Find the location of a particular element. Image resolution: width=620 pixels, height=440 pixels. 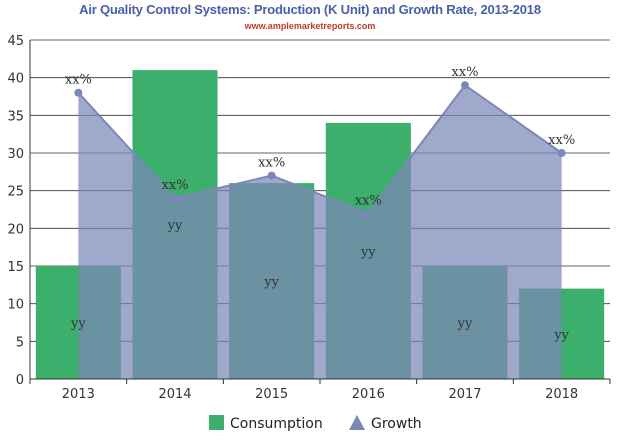

y-tick-label: 35 is located at coordinates (15, 116).